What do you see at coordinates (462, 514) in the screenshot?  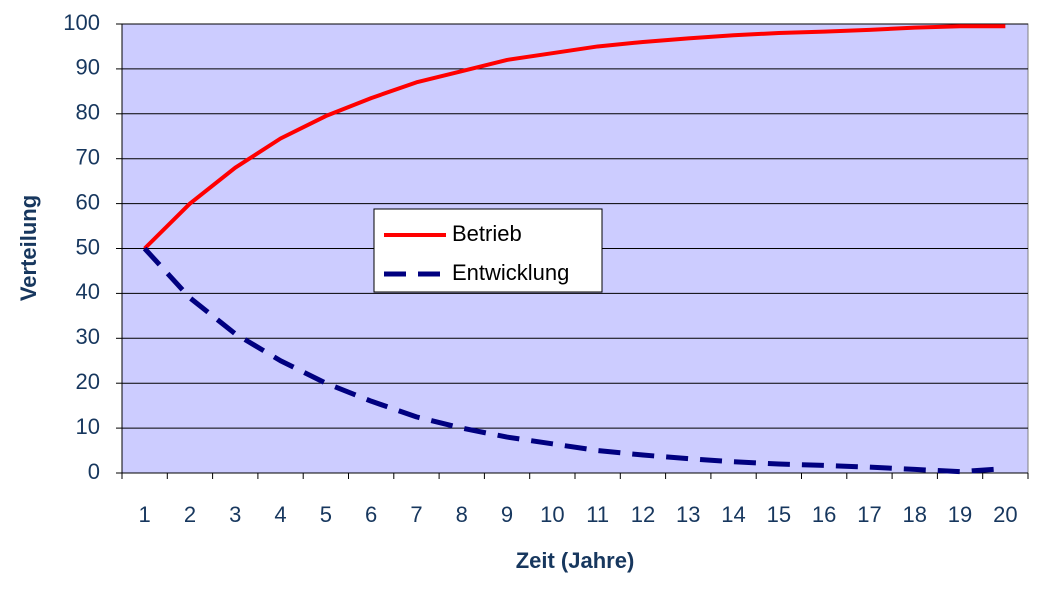 I see `x-tick-label: 8` at bounding box center [462, 514].